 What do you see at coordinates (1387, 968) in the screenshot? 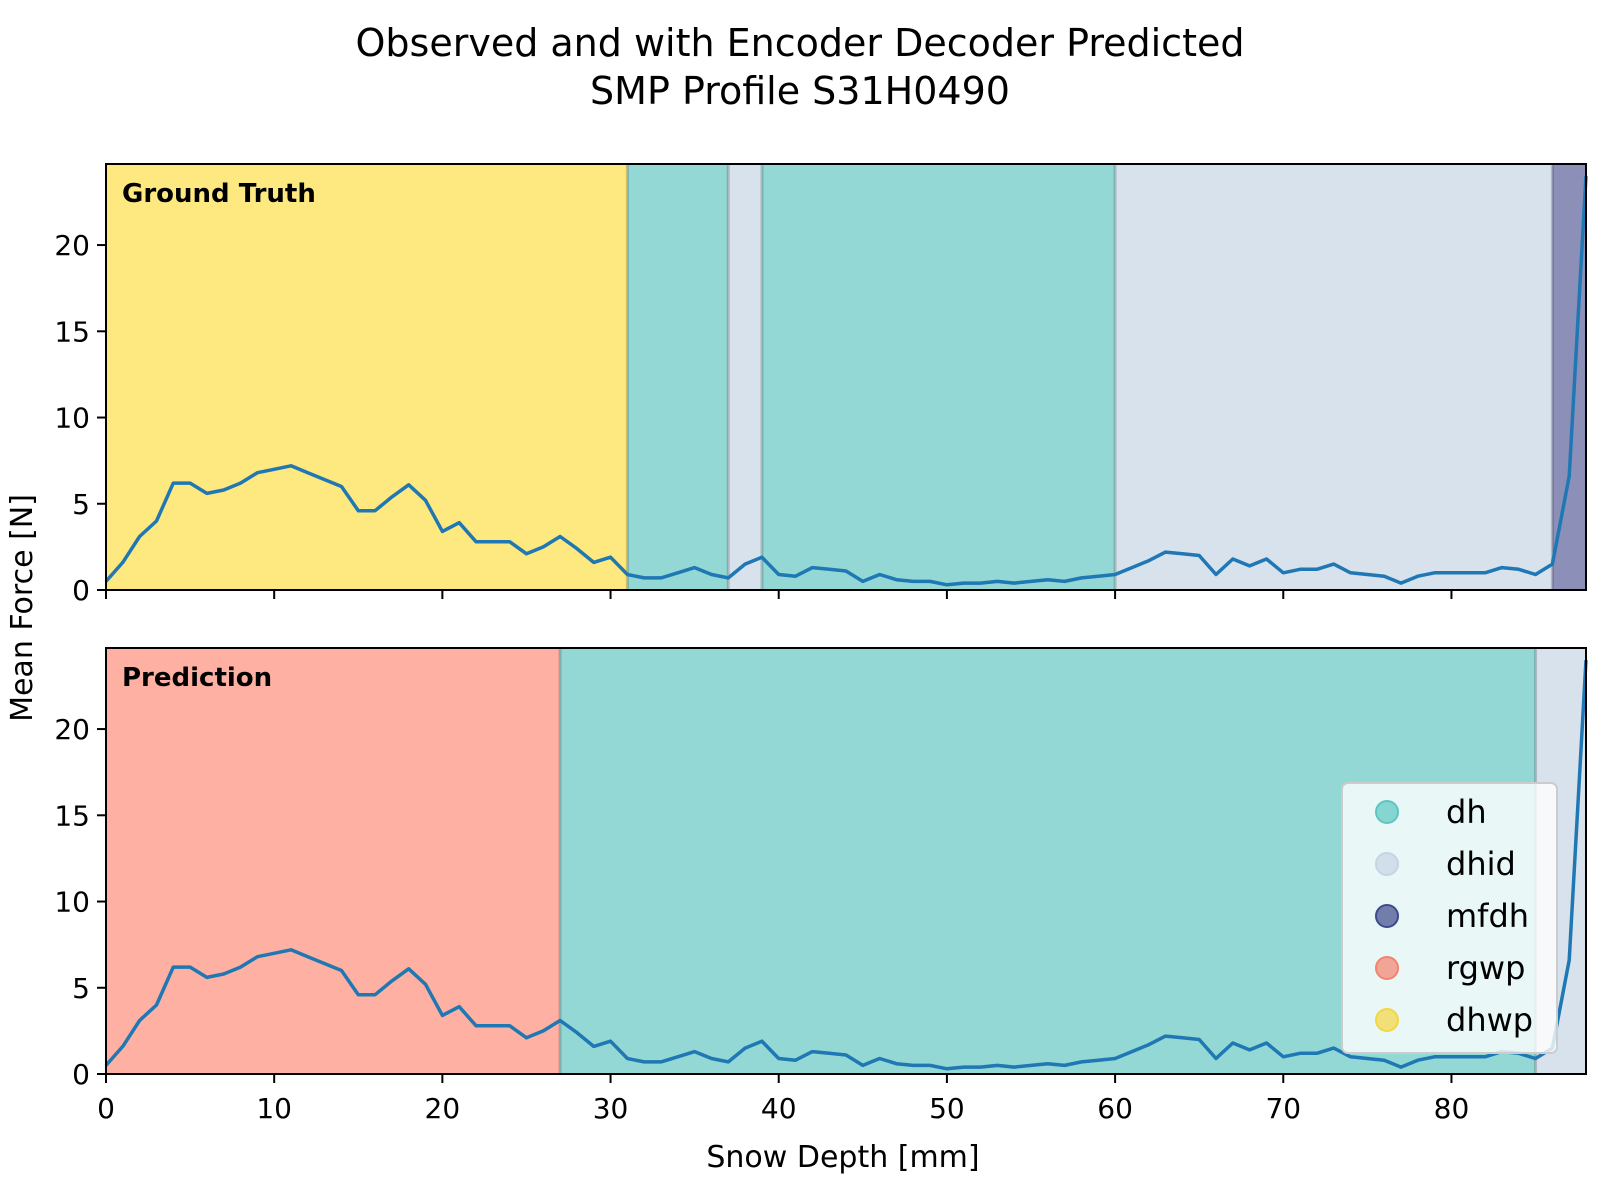
I see `legend-marker-rgwp` at bounding box center [1387, 968].